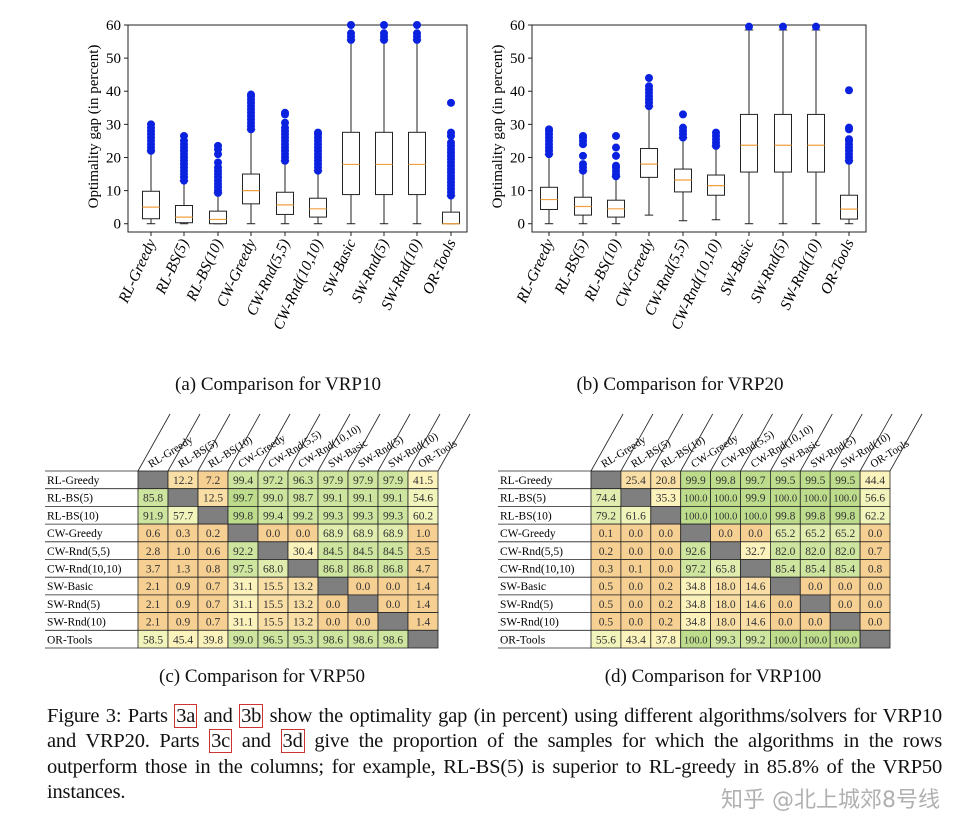 This screenshot has height=814, width=960. What do you see at coordinates (845, 516) in the screenshot?
I see `cell-value: 99.8` at bounding box center [845, 516].